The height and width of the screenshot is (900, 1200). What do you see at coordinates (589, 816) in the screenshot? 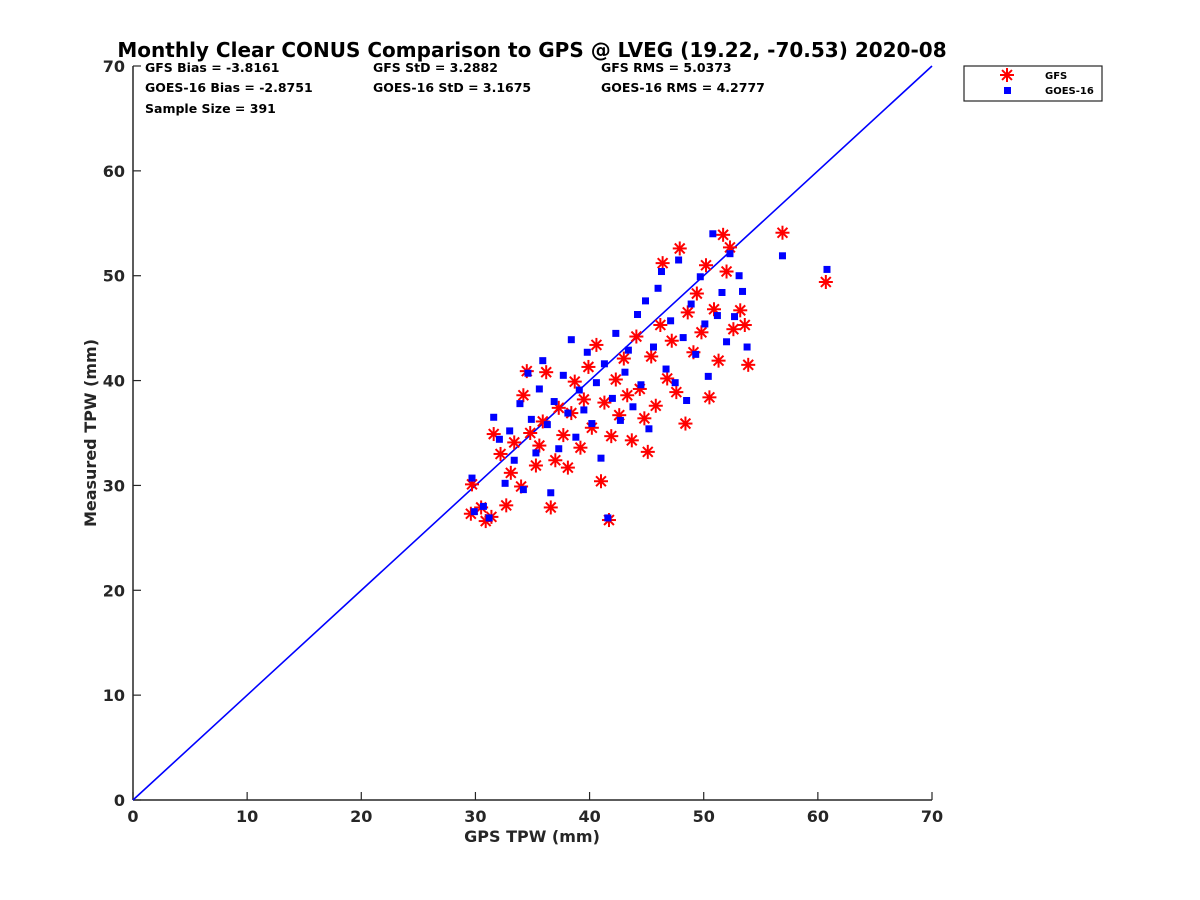
I see `x-tick-label: 40` at bounding box center [589, 816].